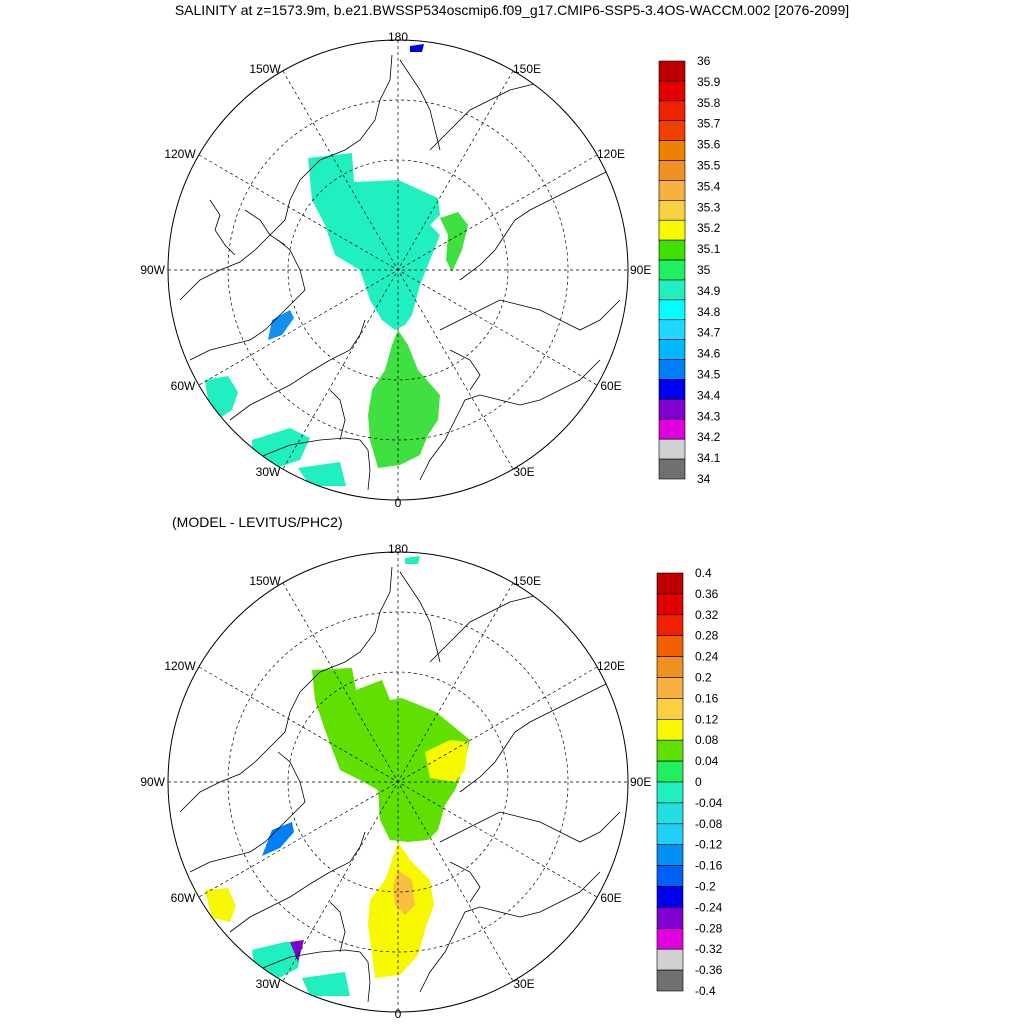 The image size is (1024, 1024). What do you see at coordinates (454, 242) in the screenshot?
I see `top-basin-green-fill` at bounding box center [454, 242].